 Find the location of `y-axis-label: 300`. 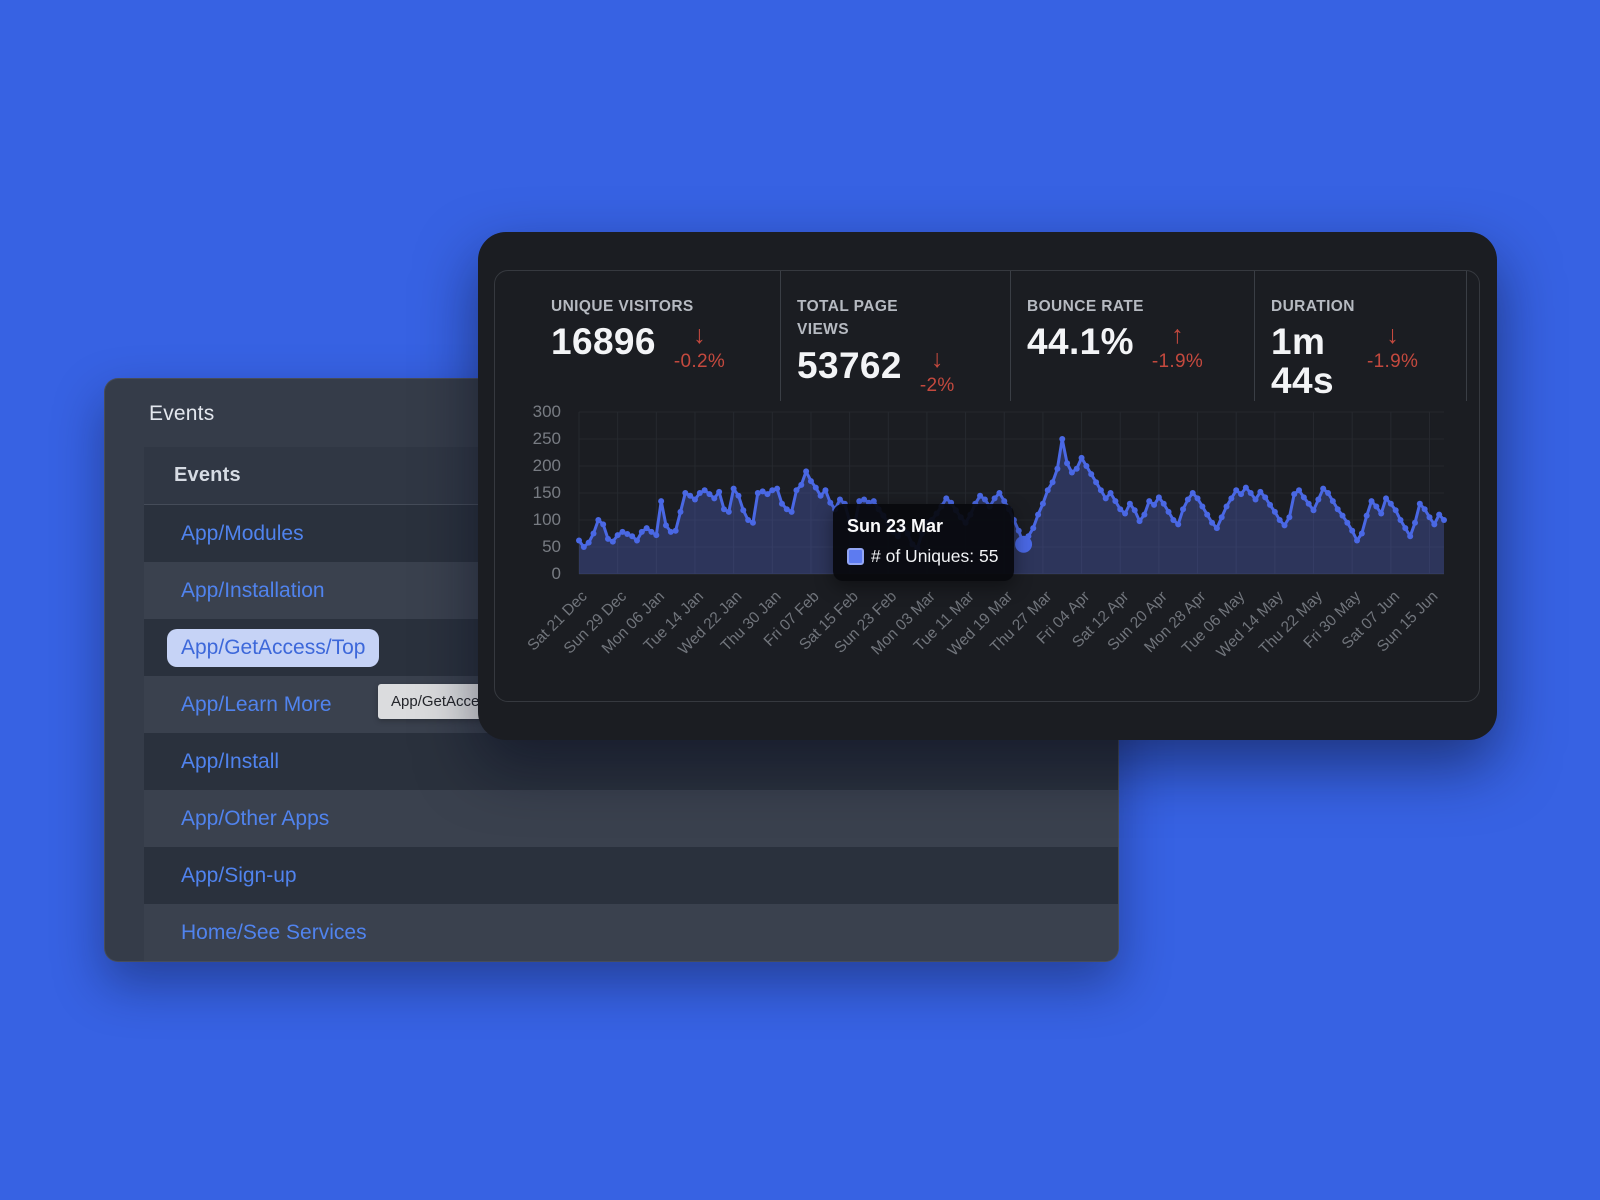

y-axis-label: 300 is located at coordinates (546, 411).